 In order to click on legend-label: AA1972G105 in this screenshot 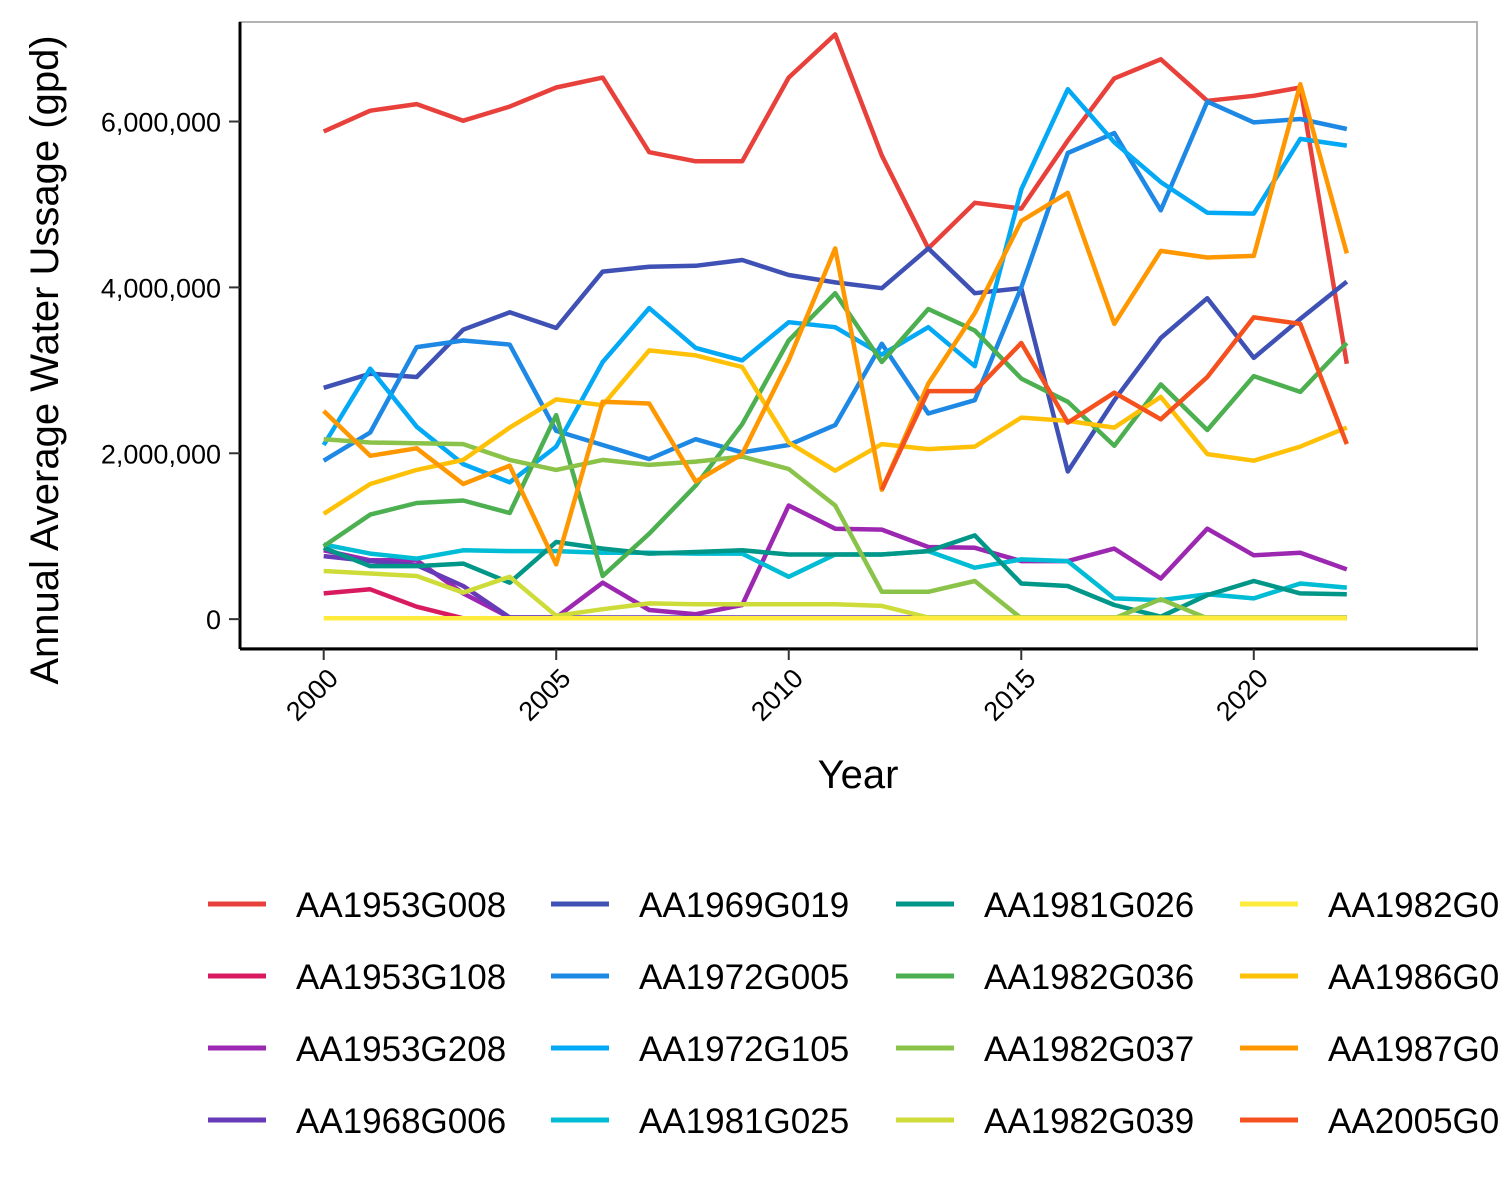, I will do `click(744, 1049)`.